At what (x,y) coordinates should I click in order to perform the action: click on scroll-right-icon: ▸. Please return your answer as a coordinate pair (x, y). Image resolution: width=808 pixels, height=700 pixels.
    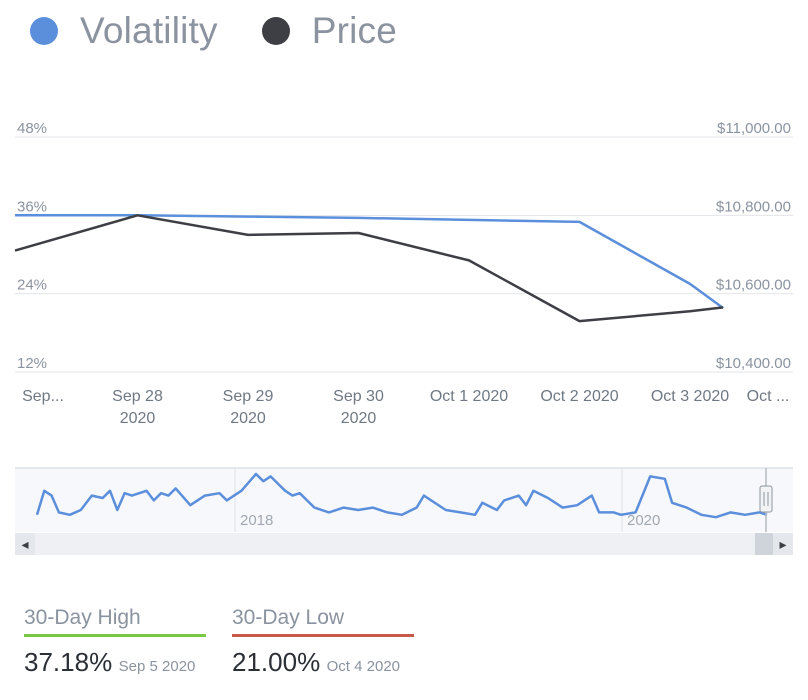
    Looking at the image, I should click on (782, 545).